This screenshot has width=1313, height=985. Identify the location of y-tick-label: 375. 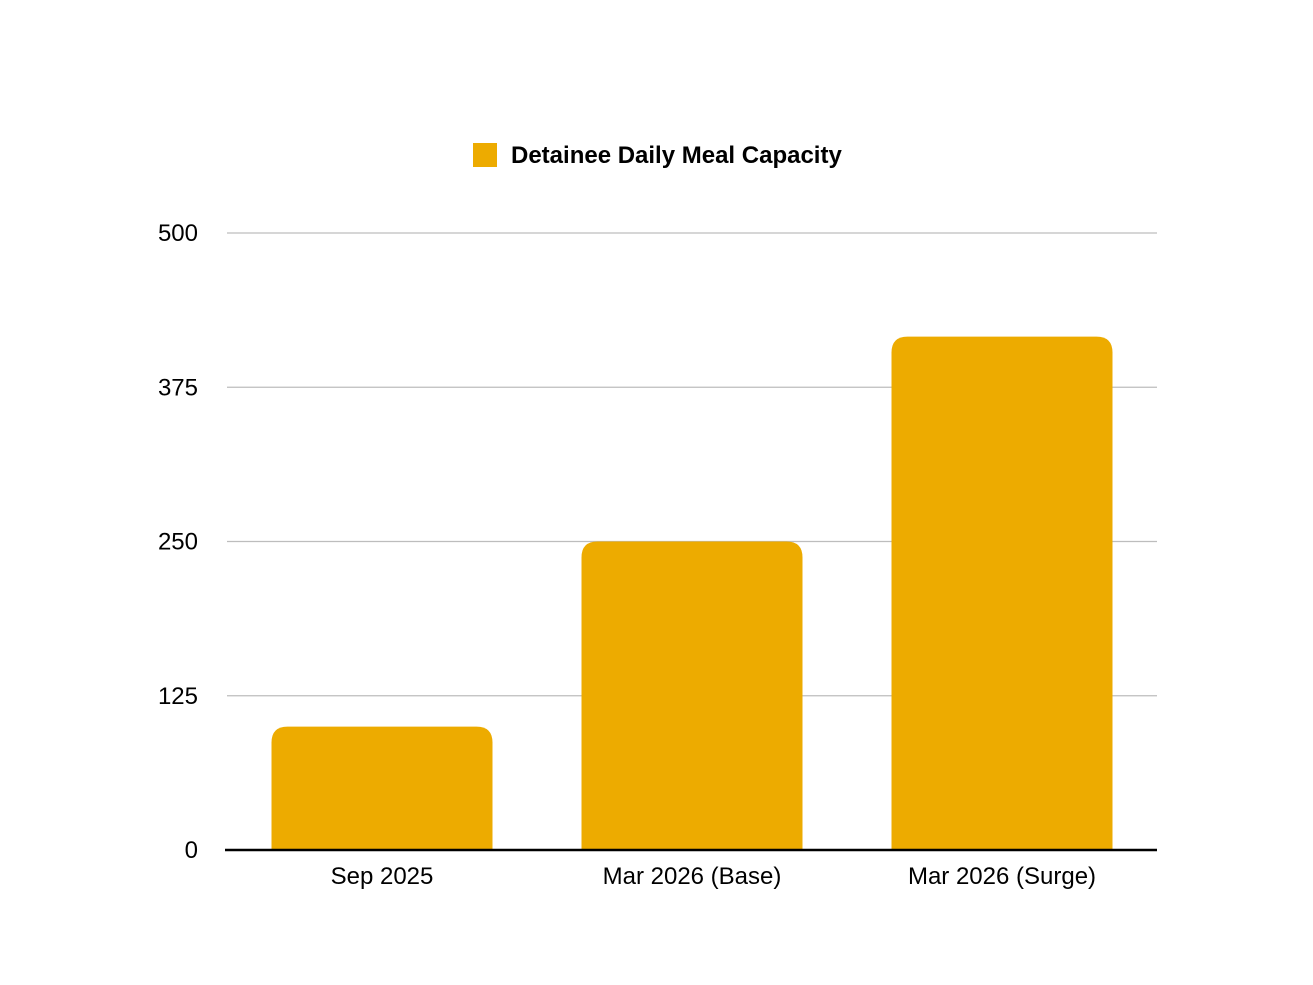
(178, 387).